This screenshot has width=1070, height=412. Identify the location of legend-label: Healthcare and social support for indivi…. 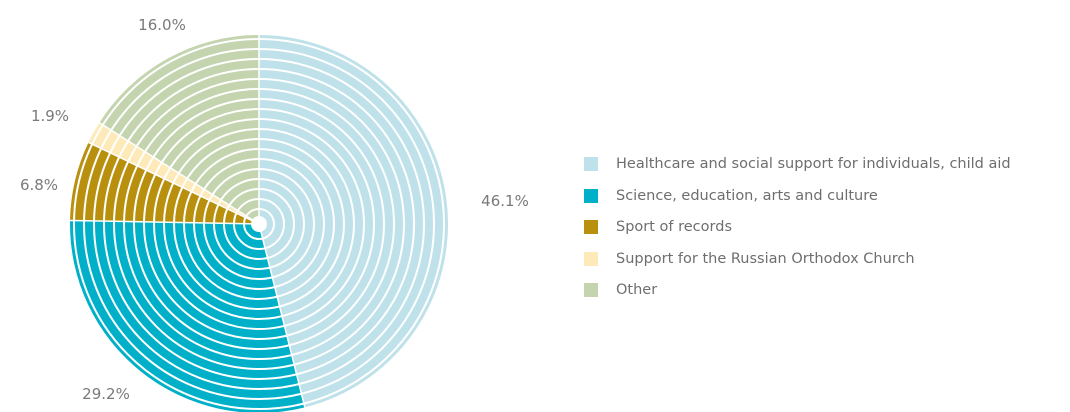
(813, 164).